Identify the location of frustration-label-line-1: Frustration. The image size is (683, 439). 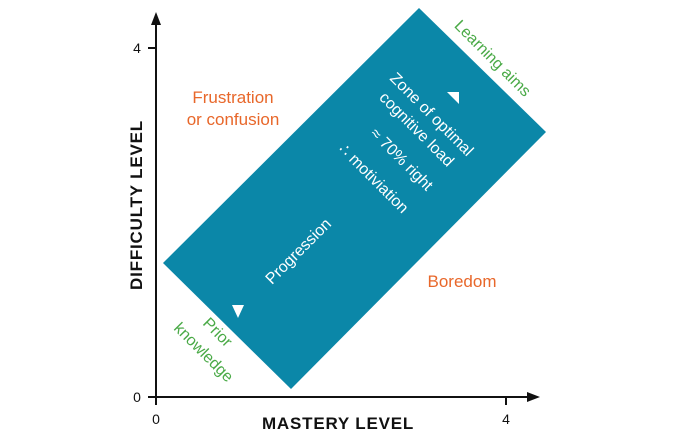
(232, 97).